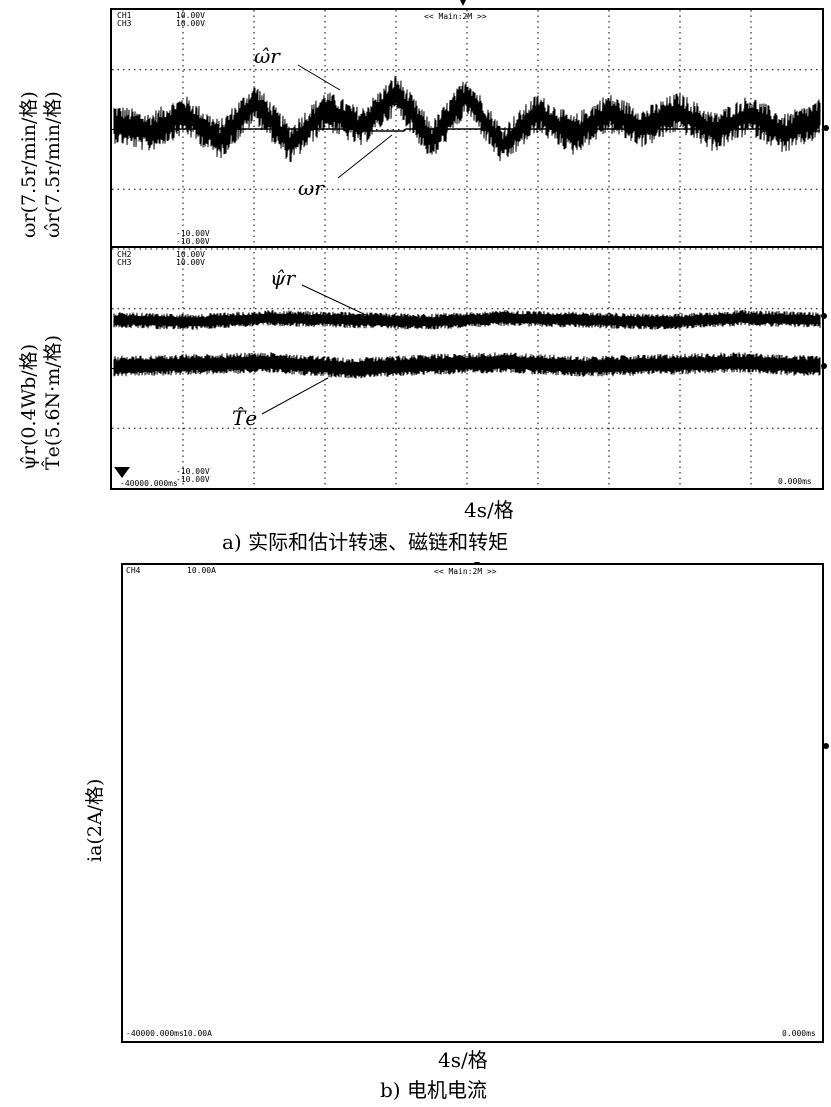 This screenshot has width=831, height=1107. Describe the element at coordinates (335, 300) in the screenshot. I see `leader-psi-hat` at that location.